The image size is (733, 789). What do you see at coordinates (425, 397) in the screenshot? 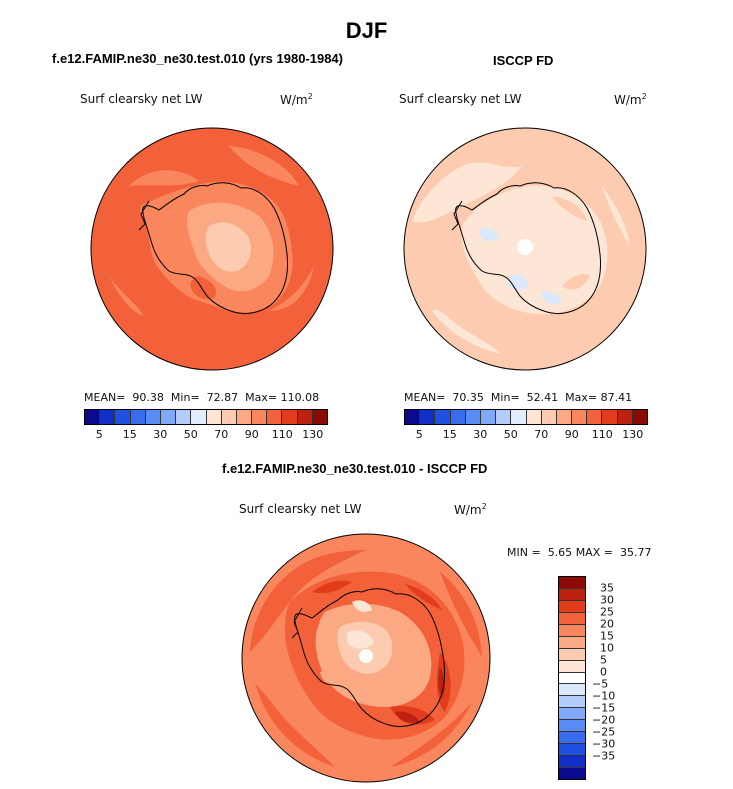
I see `panel-obs-mean-label: MEAN=` at bounding box center [425, 397].